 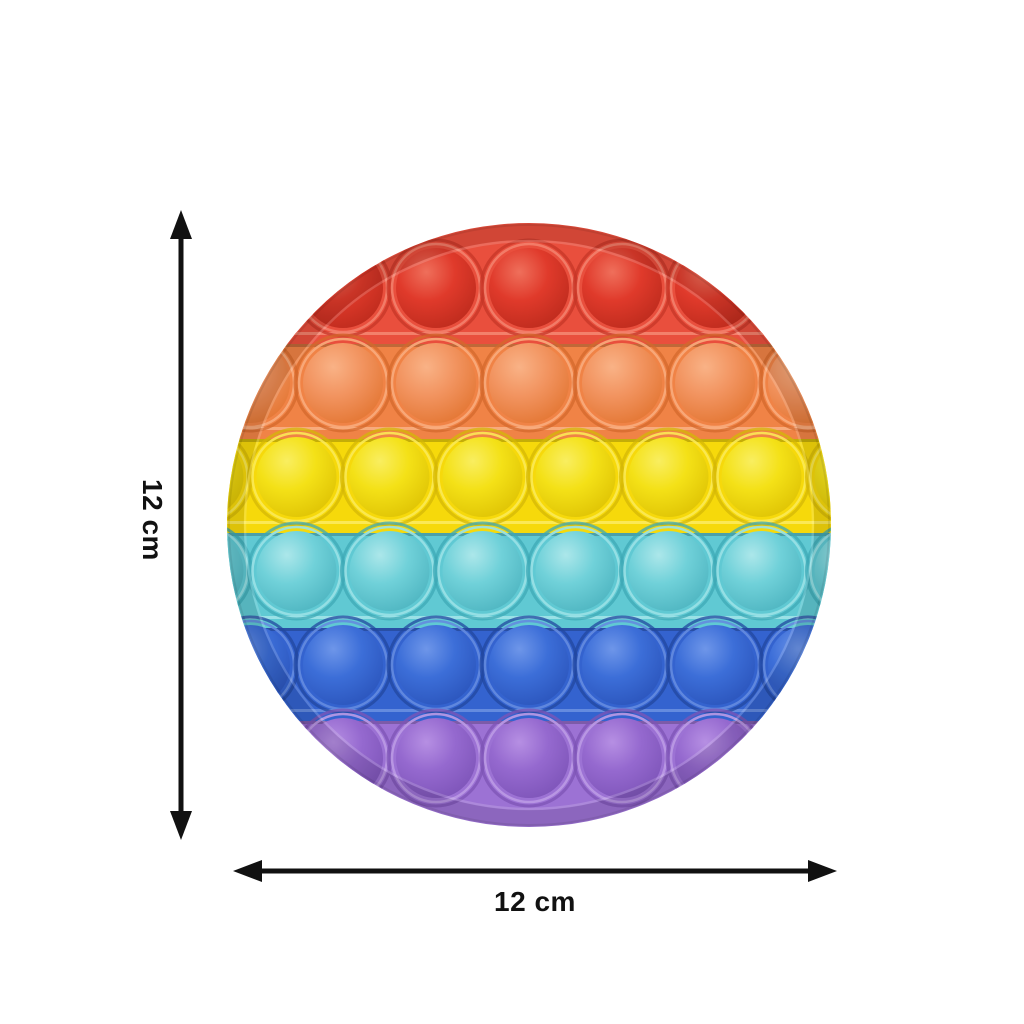 What do you see at coordinates (181, 224) in the screenshot?
I see `arrow-up-icon` at bounding box center [181, 224].